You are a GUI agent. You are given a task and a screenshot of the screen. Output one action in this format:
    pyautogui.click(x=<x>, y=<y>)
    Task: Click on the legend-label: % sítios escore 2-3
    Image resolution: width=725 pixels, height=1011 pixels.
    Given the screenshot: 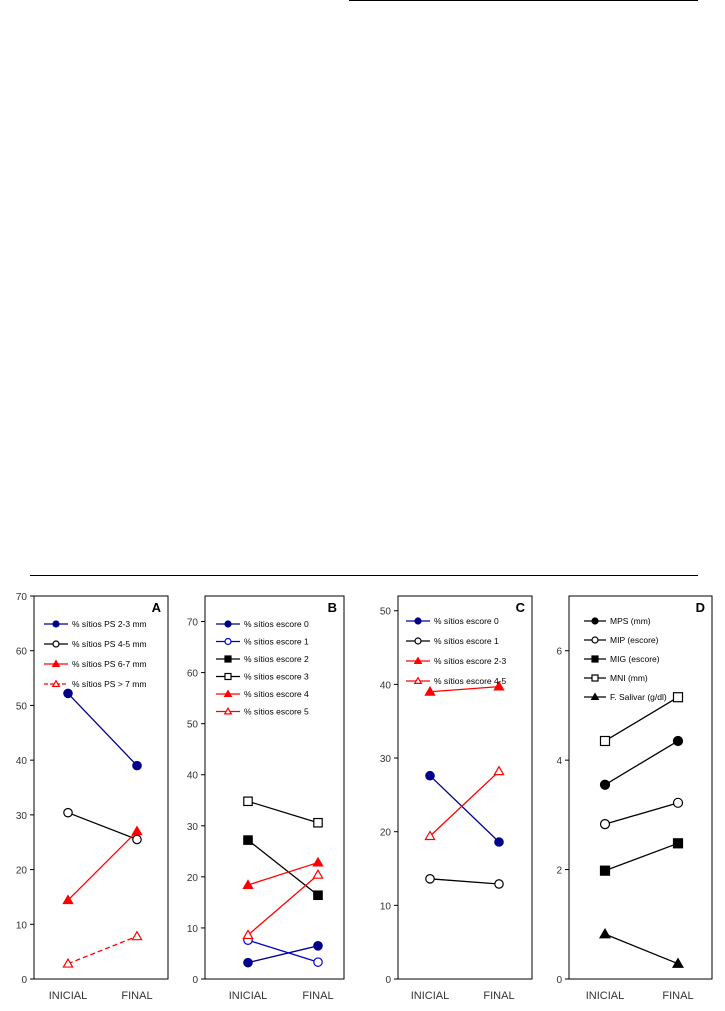 What is the action you would take?
    pyautogui.click(x=470, y=661)
    